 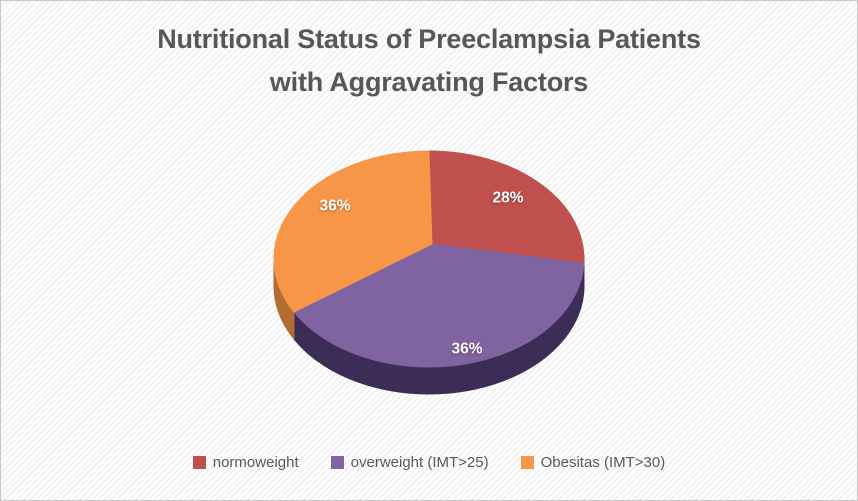 I want to click on legend-swatch-overweight, so click(x=337, y=462).